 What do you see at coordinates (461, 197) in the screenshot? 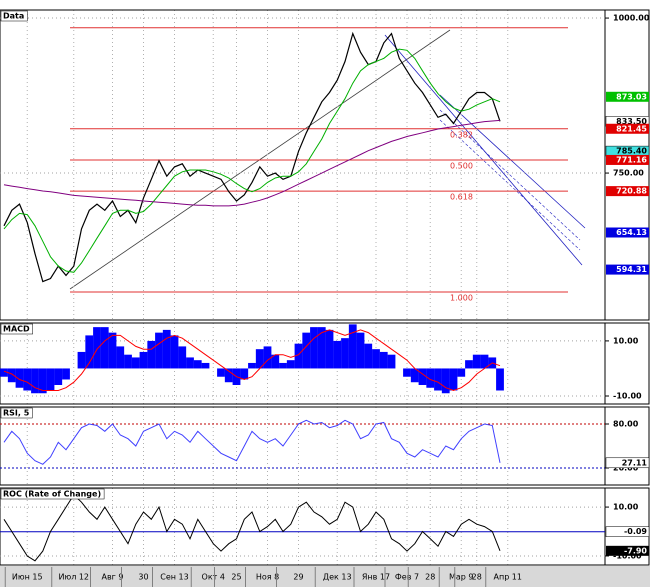
I see `fib-label: 0.618` at bounding box center [461, 197].